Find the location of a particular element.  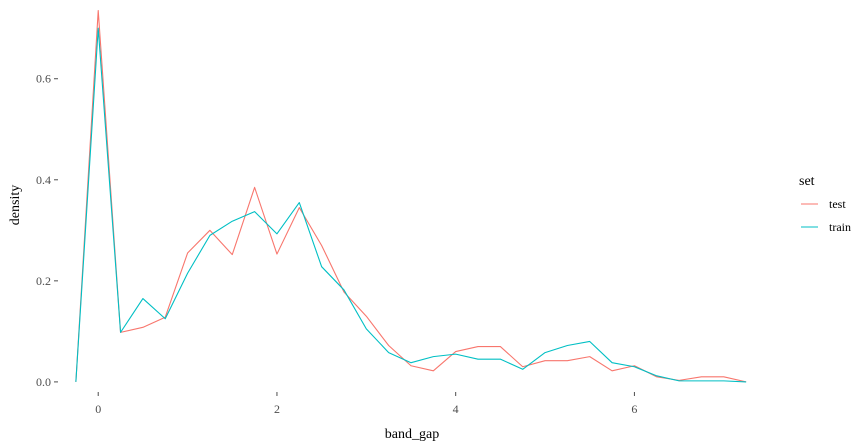

legend: set test train is located at coordinates (825, 204).